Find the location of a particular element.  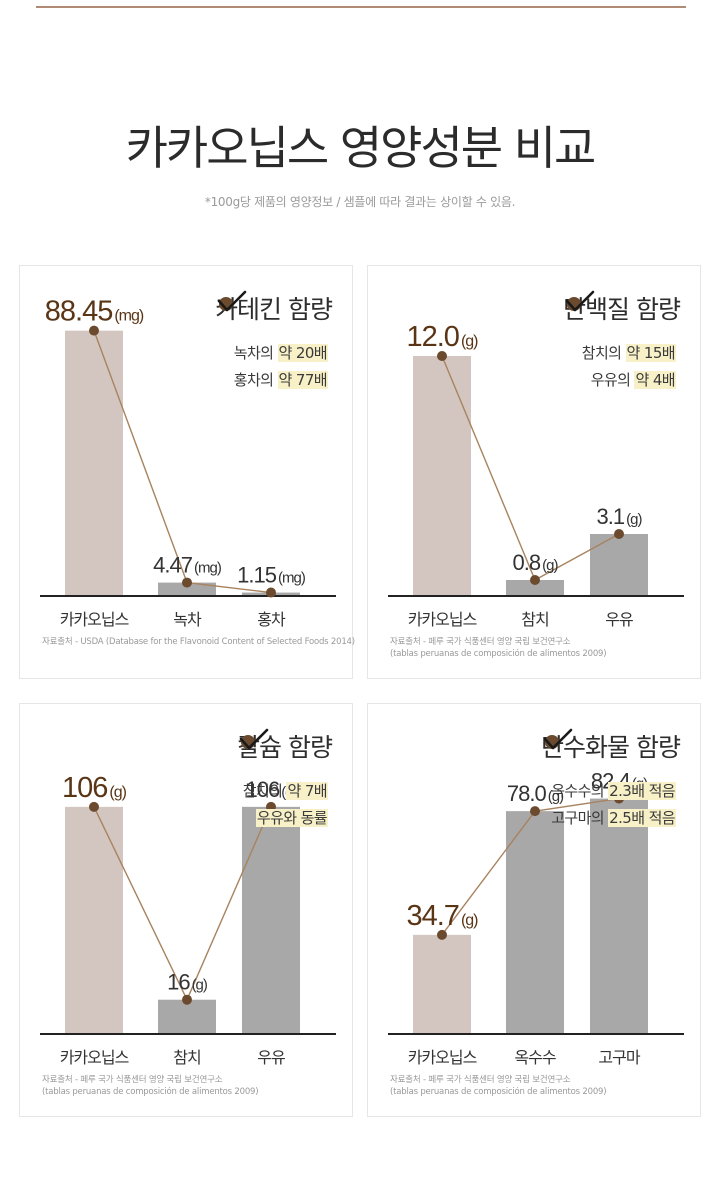

comparison-note: 고구마의 2.5배 적음 is located at coordinates (613, 818).